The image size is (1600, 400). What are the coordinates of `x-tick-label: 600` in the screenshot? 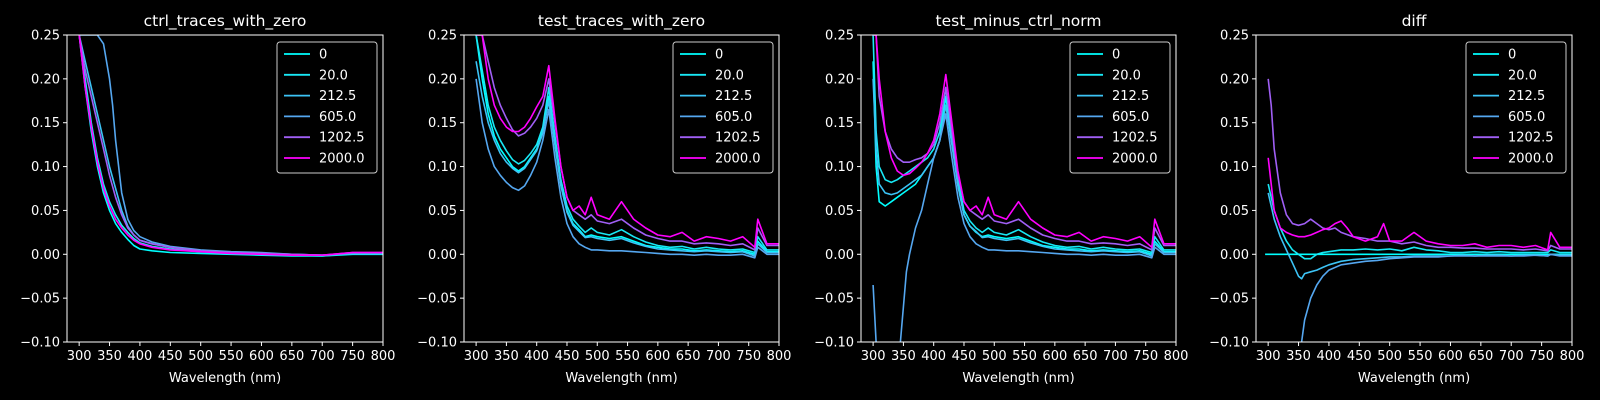 It's located at (1054, 356).